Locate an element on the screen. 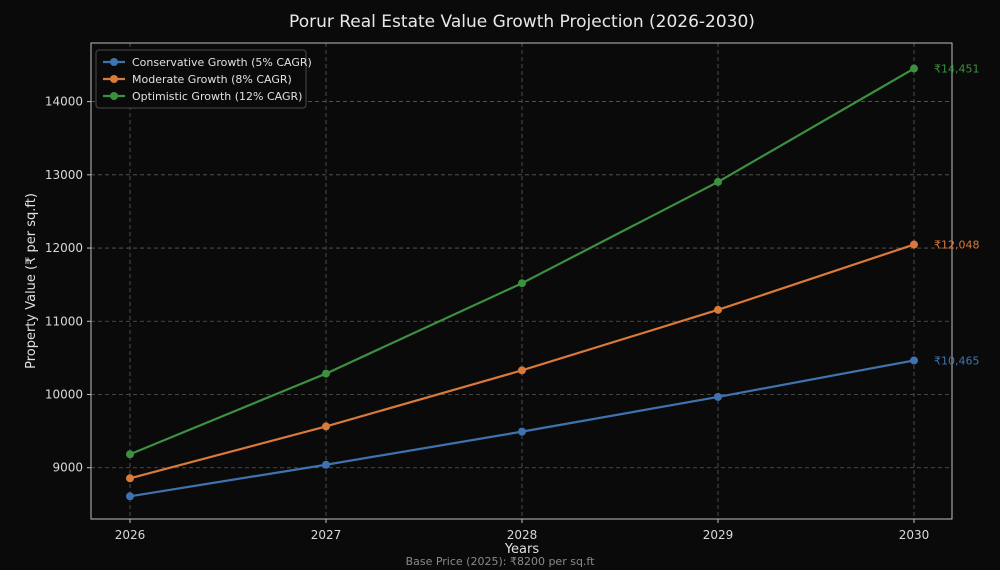 The image size is (1000, 570). x-tick-label: 2030 is located at coordinates (914, 535).